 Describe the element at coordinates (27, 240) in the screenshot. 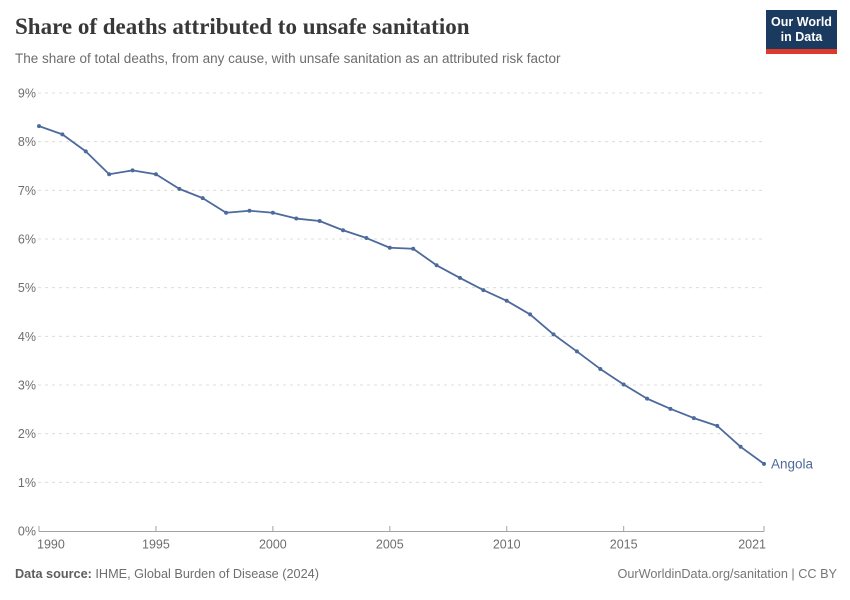

I see `y-tick-label: 6%` at that location.